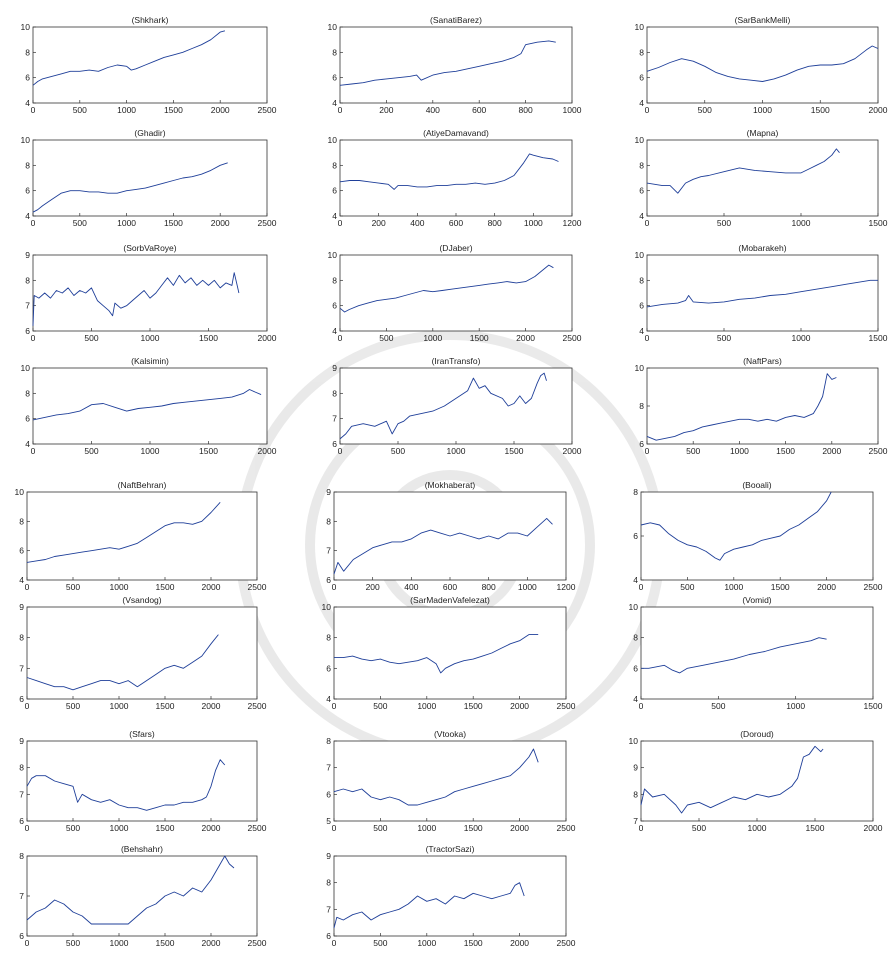  Describe the element at coordinates (433, 110) in the screenshot. I see `x-tick-label: 400` at that location.